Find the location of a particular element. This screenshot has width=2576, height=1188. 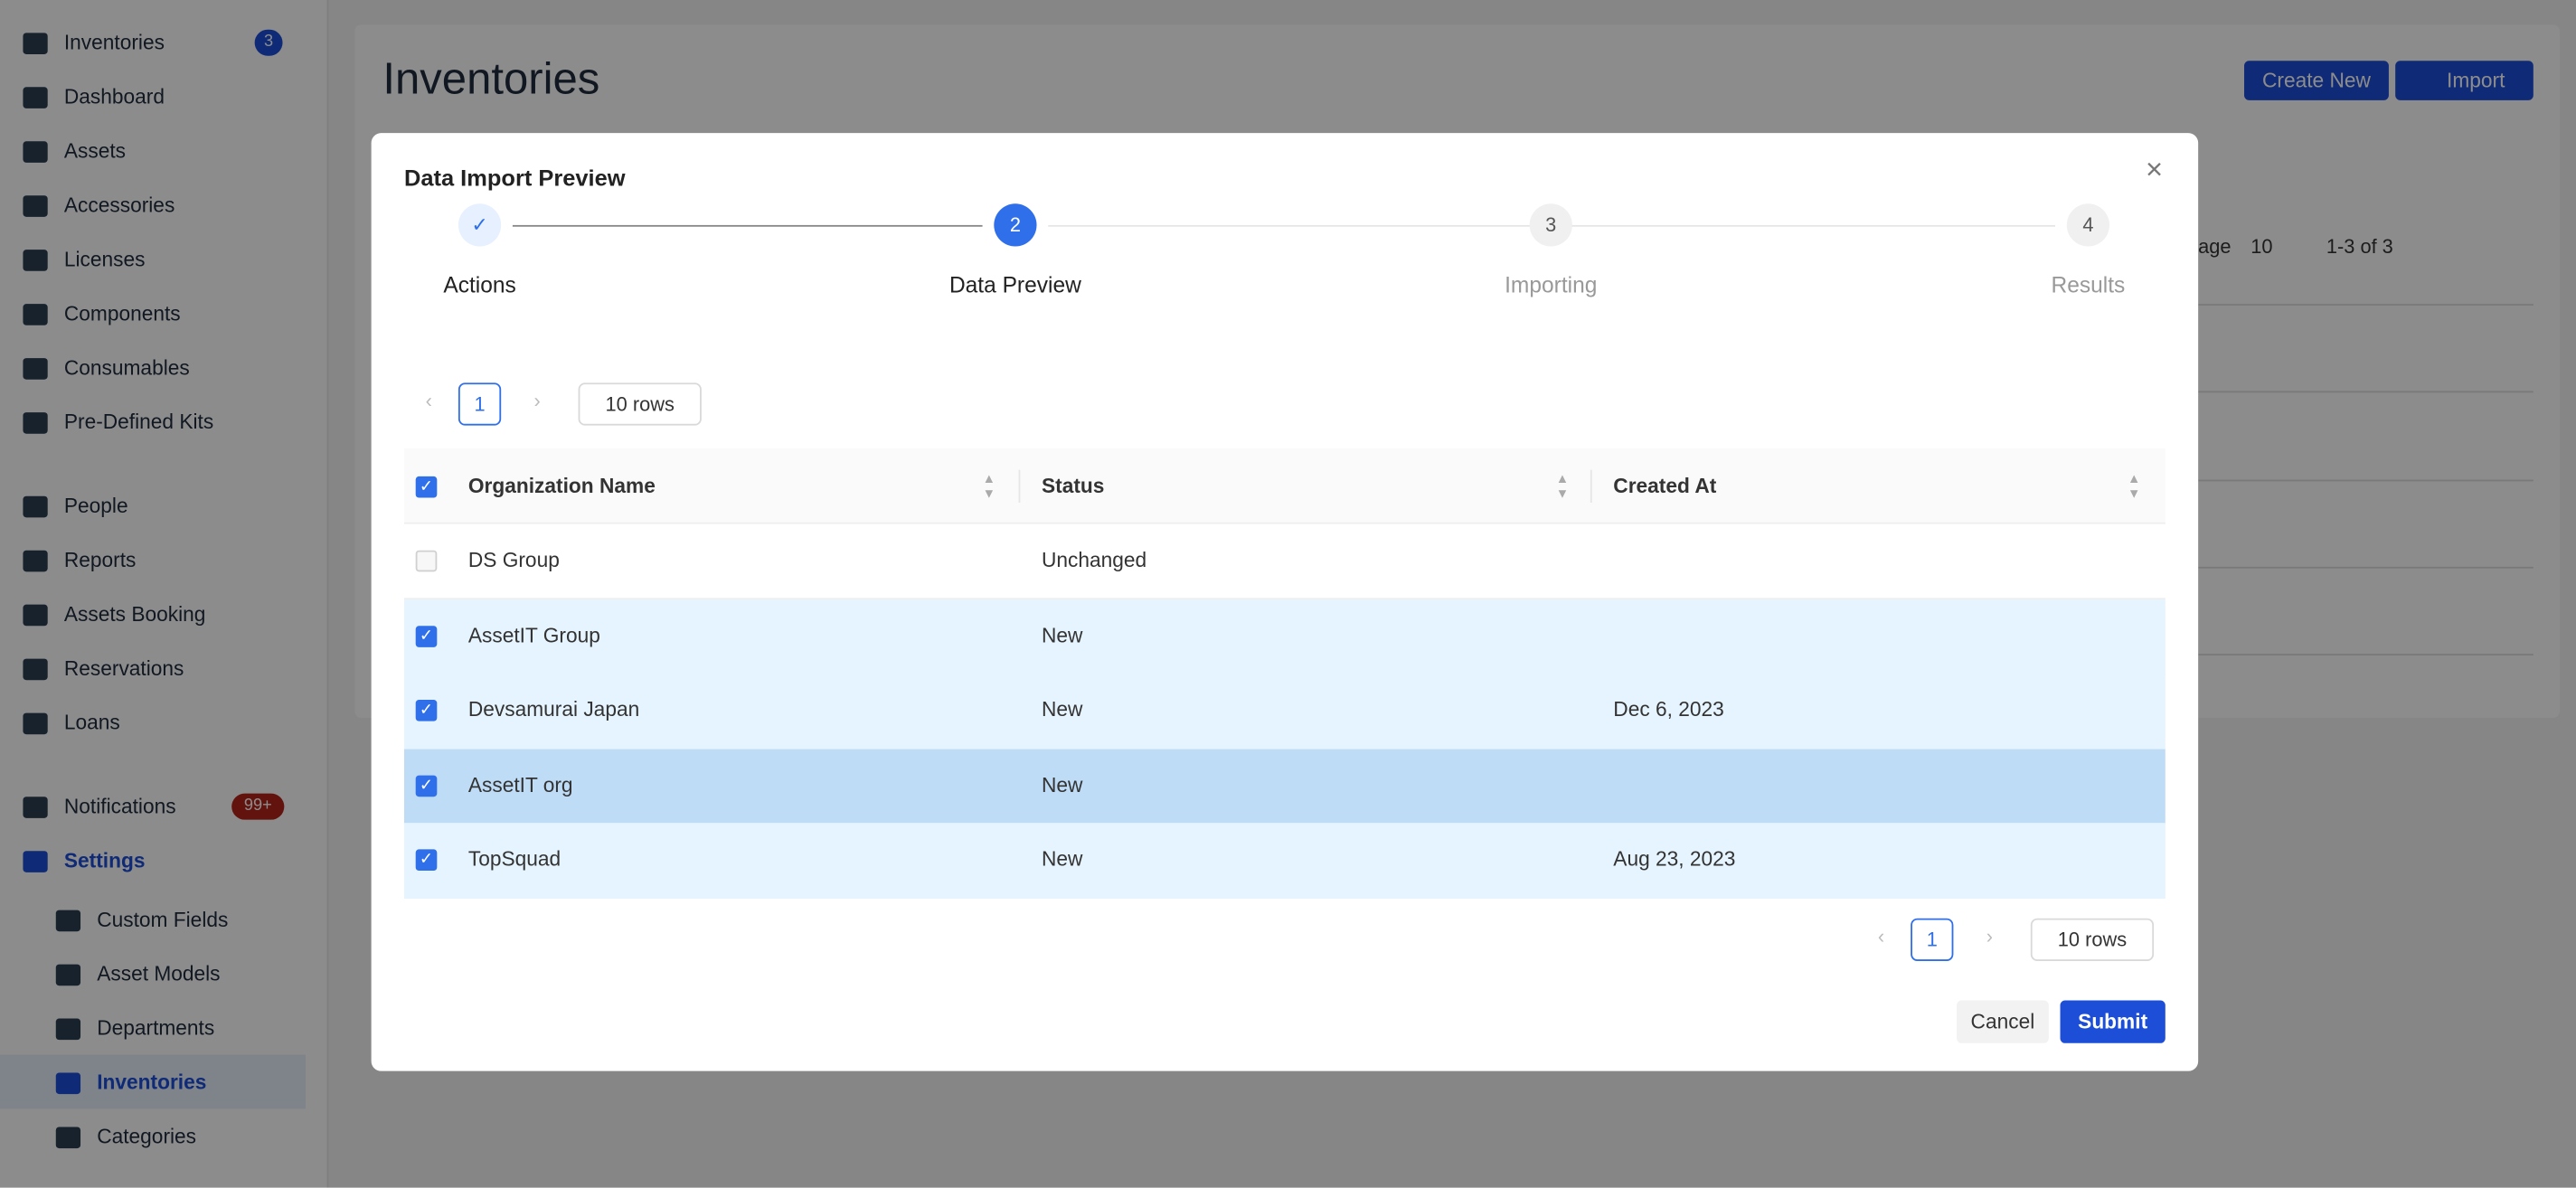

nav-active-bg is located at coordinates (153, 1081).